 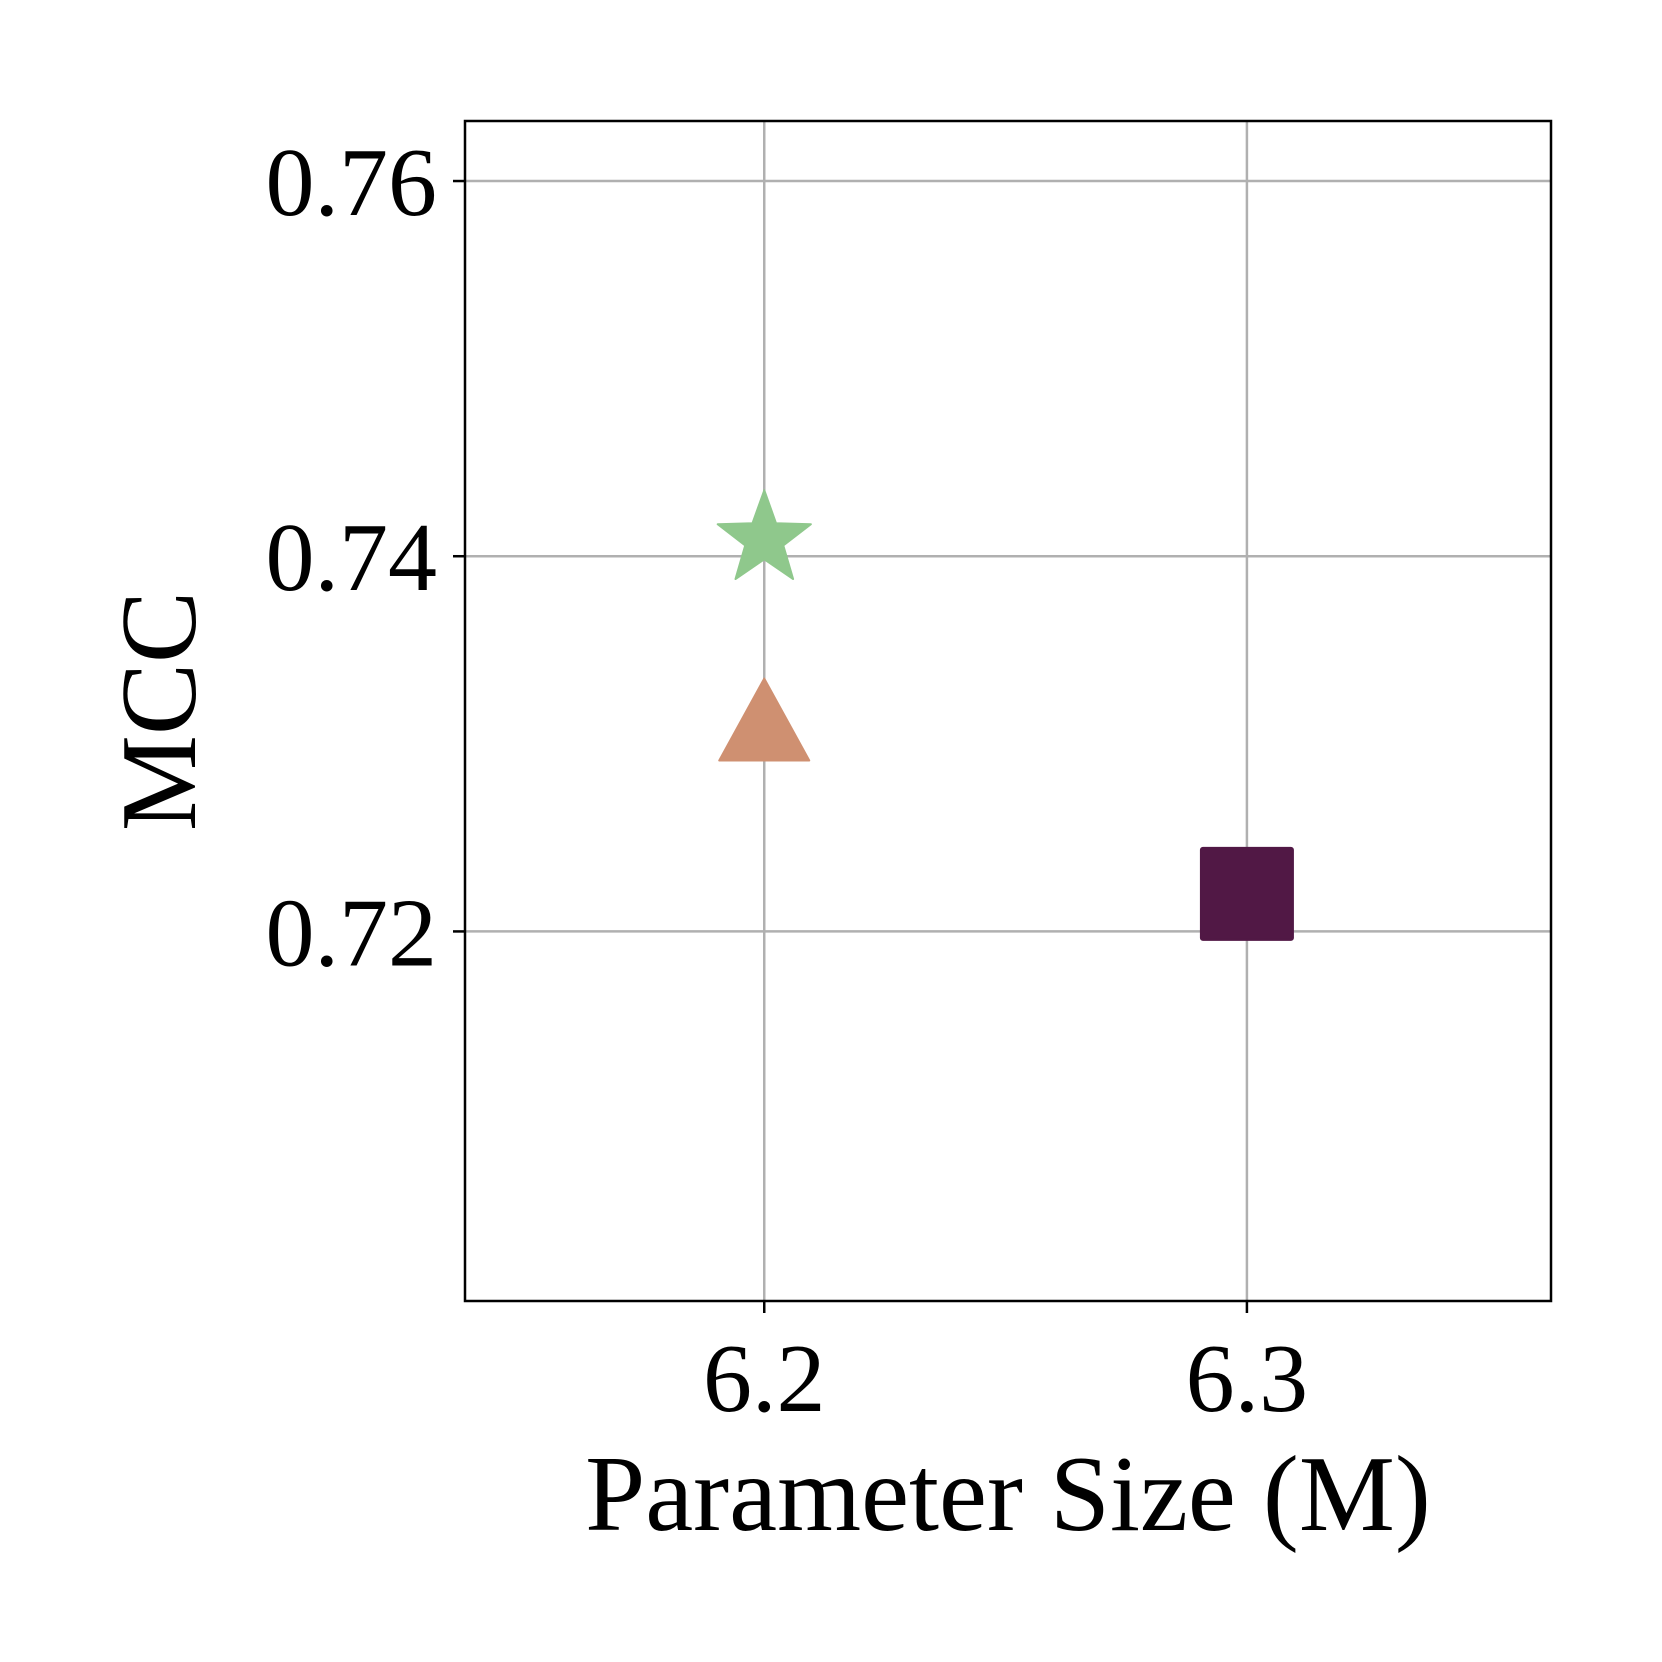 I want to click on y-tick-label: 0.76, so click(x=352, y=183).